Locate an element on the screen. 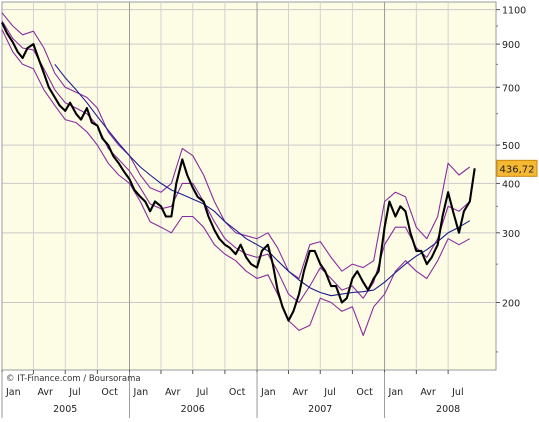 The image size is (539, 422). source-credit: © IT-Finance.com / Boursorama is located at coordinates (73, 379).